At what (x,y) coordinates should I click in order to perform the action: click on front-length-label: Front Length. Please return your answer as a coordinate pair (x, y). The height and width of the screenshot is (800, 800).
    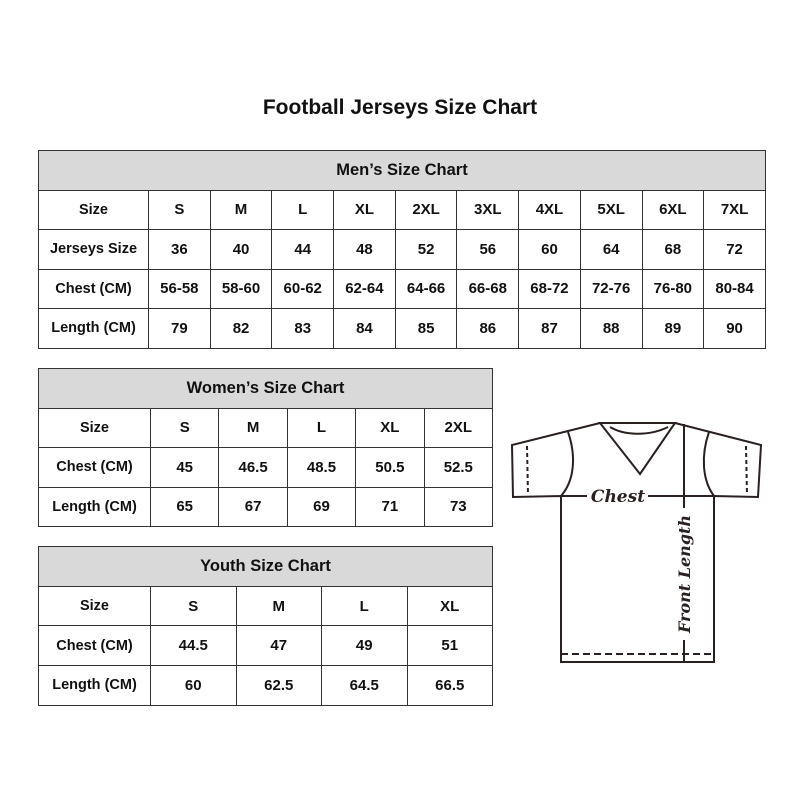
    Looking at the image, I should click on (684, 574).